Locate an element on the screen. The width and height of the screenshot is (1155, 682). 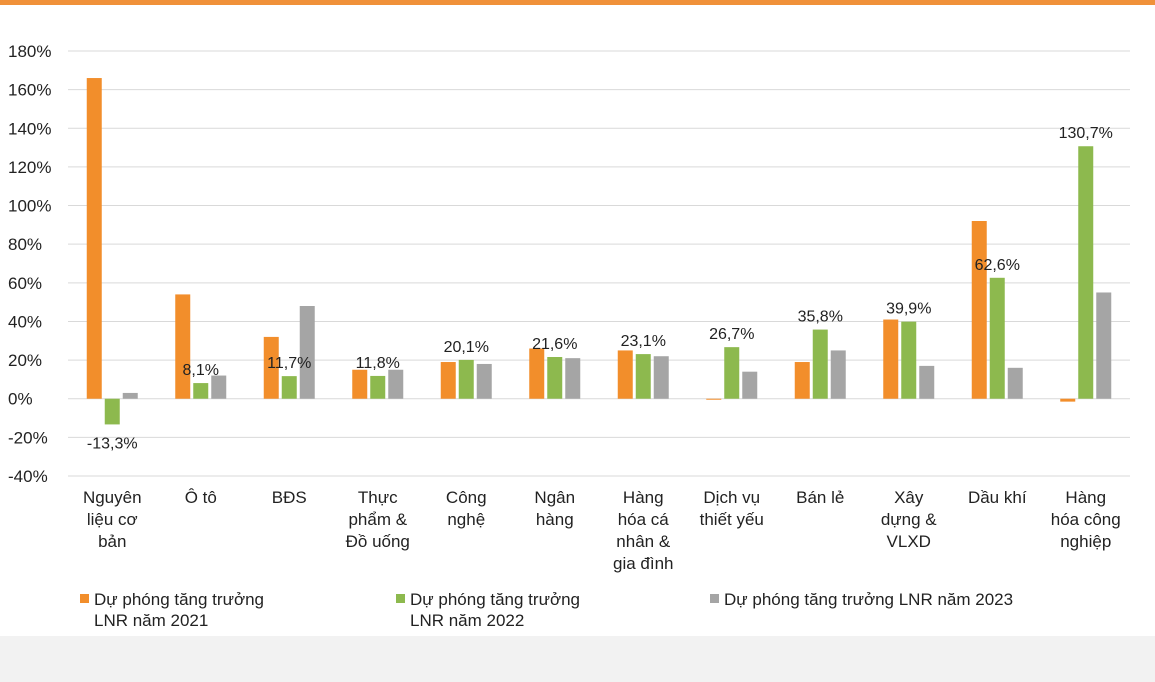
y-tick-label: 140% is located at coordinates (29, 128).